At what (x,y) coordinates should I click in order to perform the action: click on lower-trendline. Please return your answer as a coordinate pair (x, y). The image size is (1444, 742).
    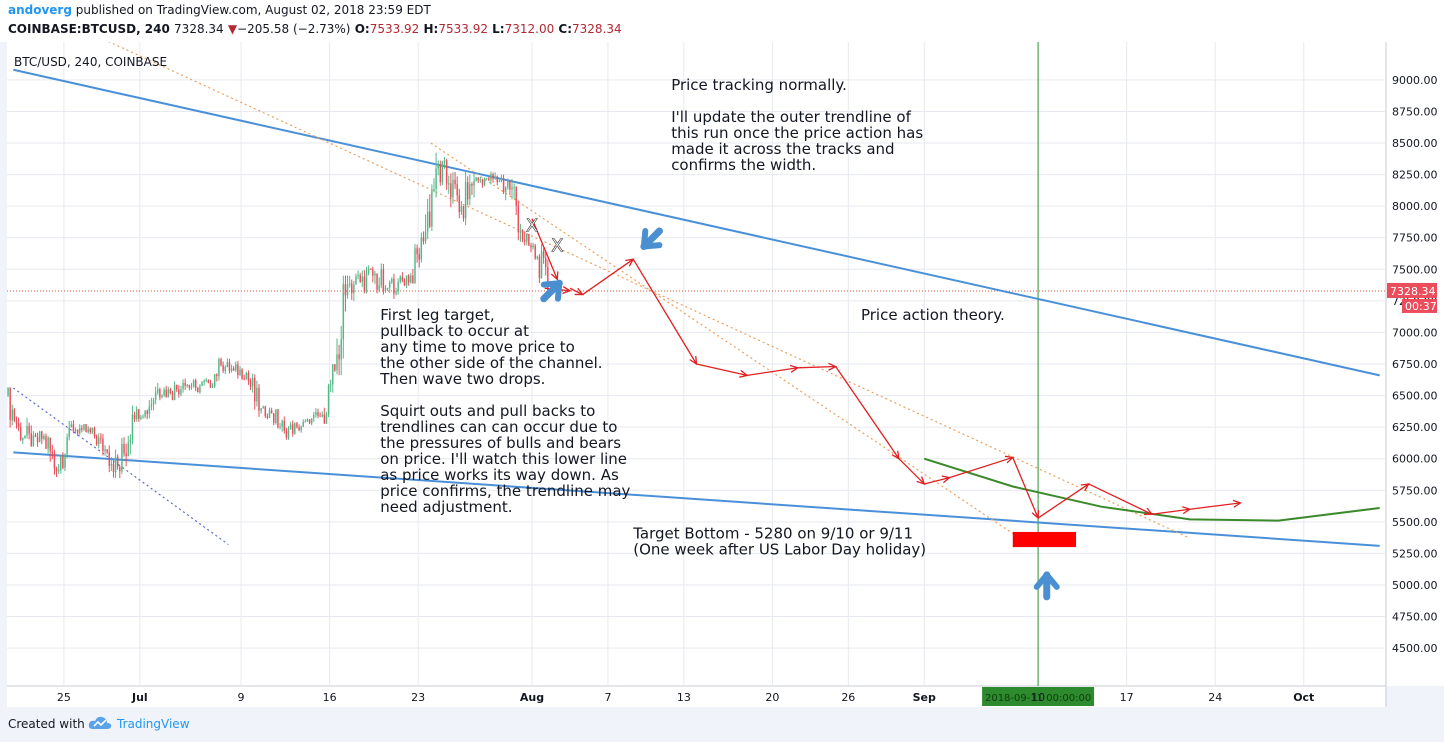
    Looking at the image, I should click on (696, 499).